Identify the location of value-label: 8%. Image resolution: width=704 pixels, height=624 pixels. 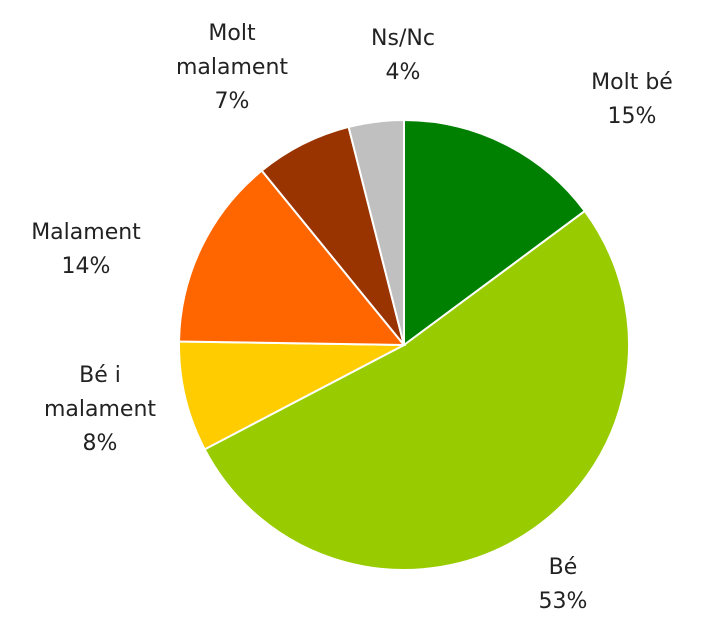
(100, 443).